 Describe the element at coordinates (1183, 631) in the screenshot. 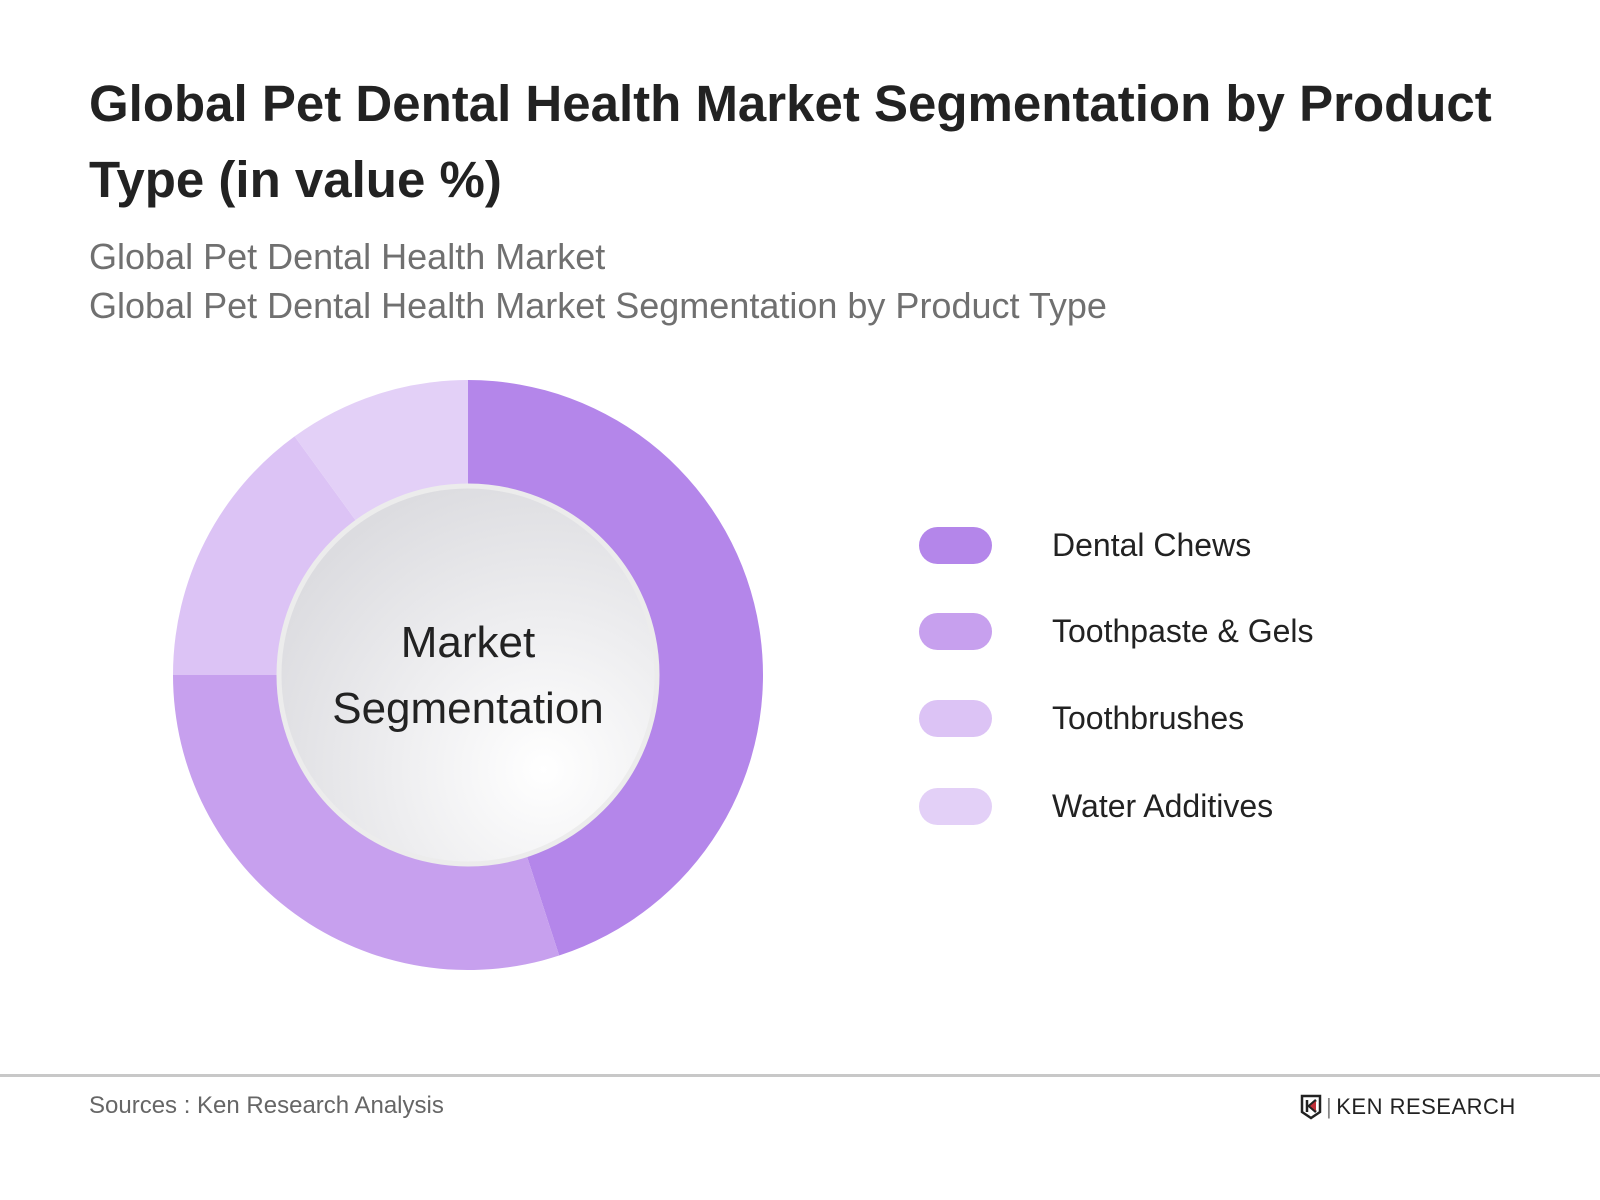

I see `legend-label: Toothpaste & Gels` at that location.